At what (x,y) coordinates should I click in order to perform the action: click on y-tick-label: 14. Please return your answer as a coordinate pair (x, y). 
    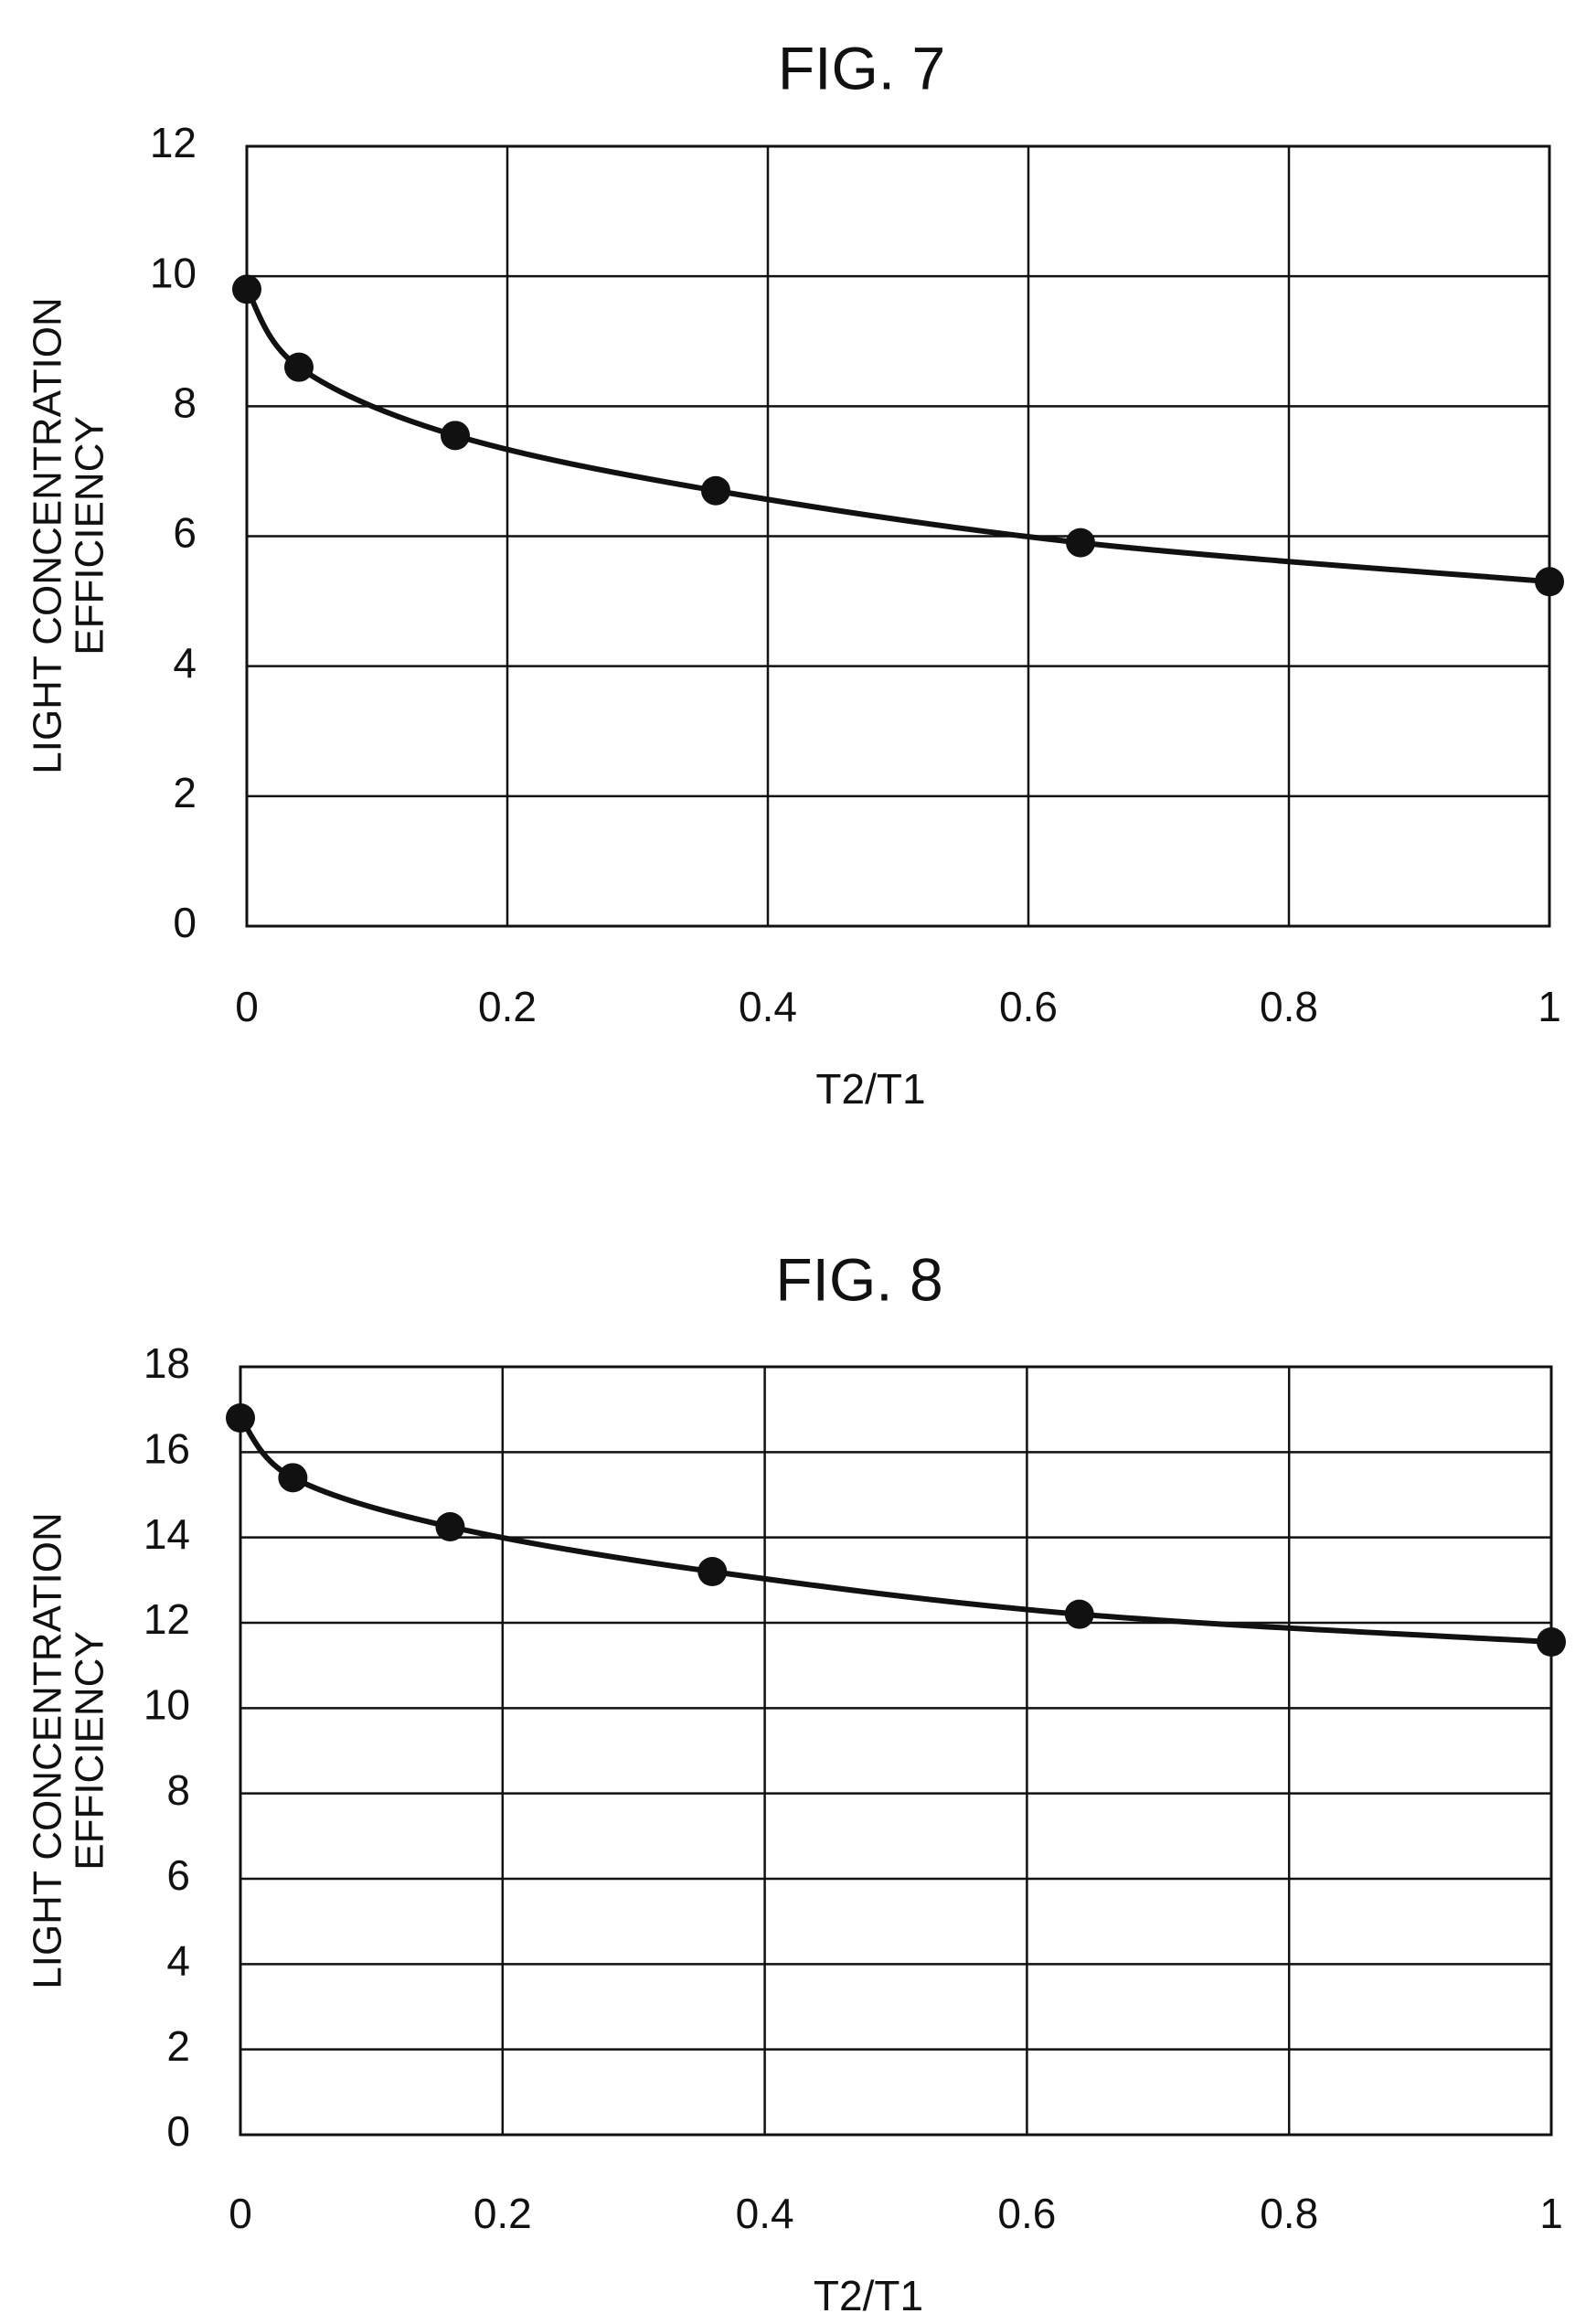
    Looking at the image, I should click on (167, 1534).